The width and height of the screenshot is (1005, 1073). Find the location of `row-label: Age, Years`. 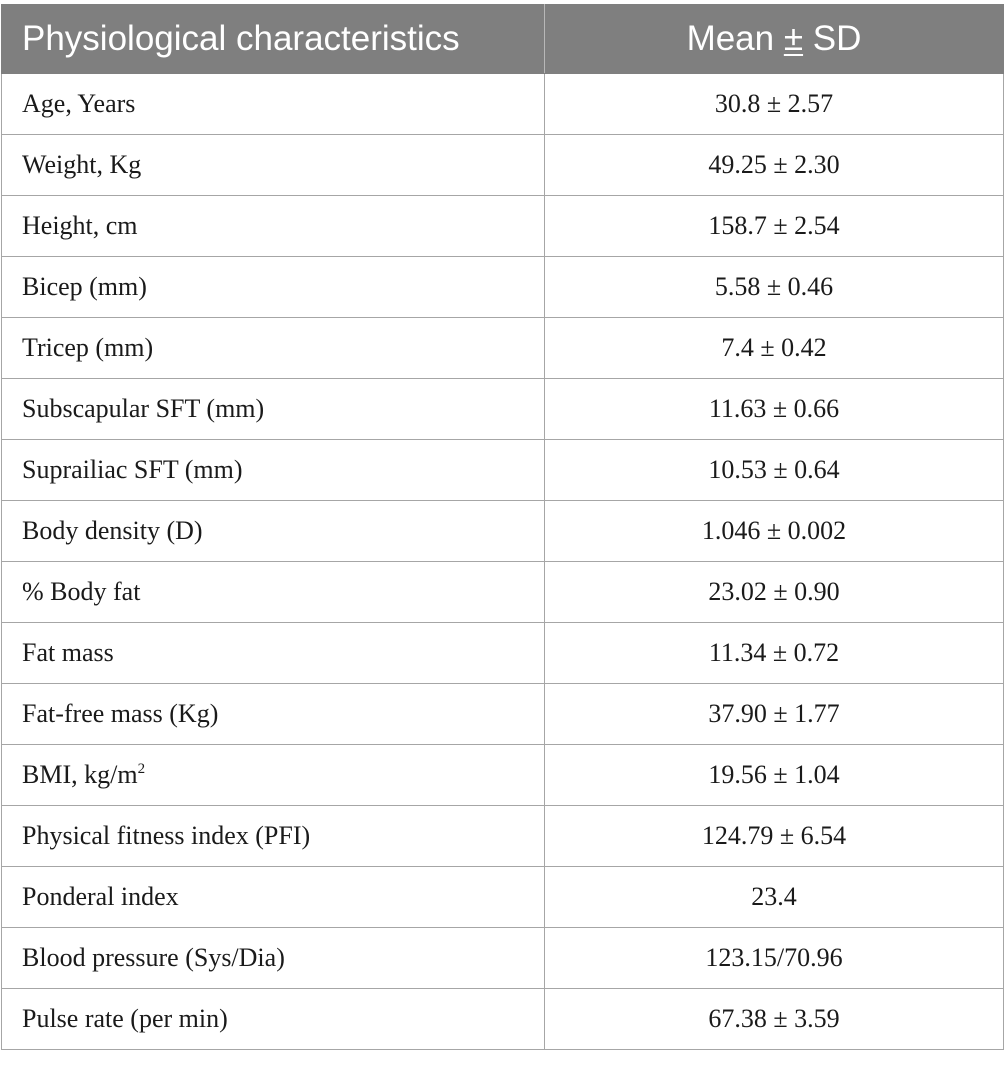

row-label: Age, Years is located at coordinates (273, 104).